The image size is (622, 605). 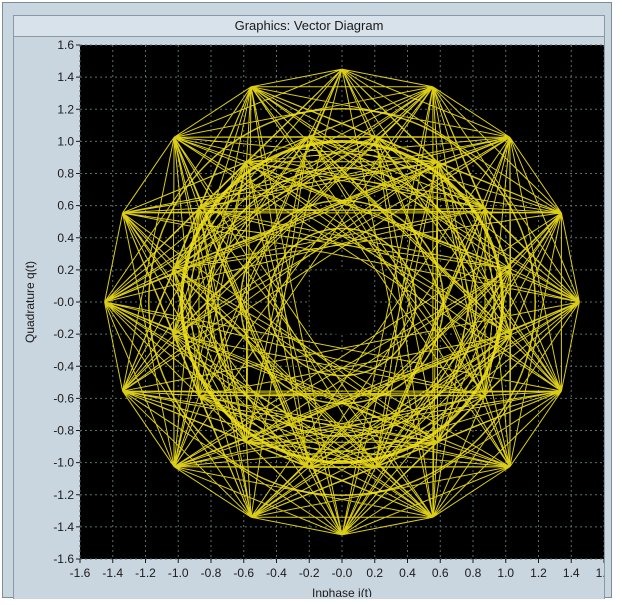 I want to click on y-tick-label: 0.8, so click(x=65, y=174).